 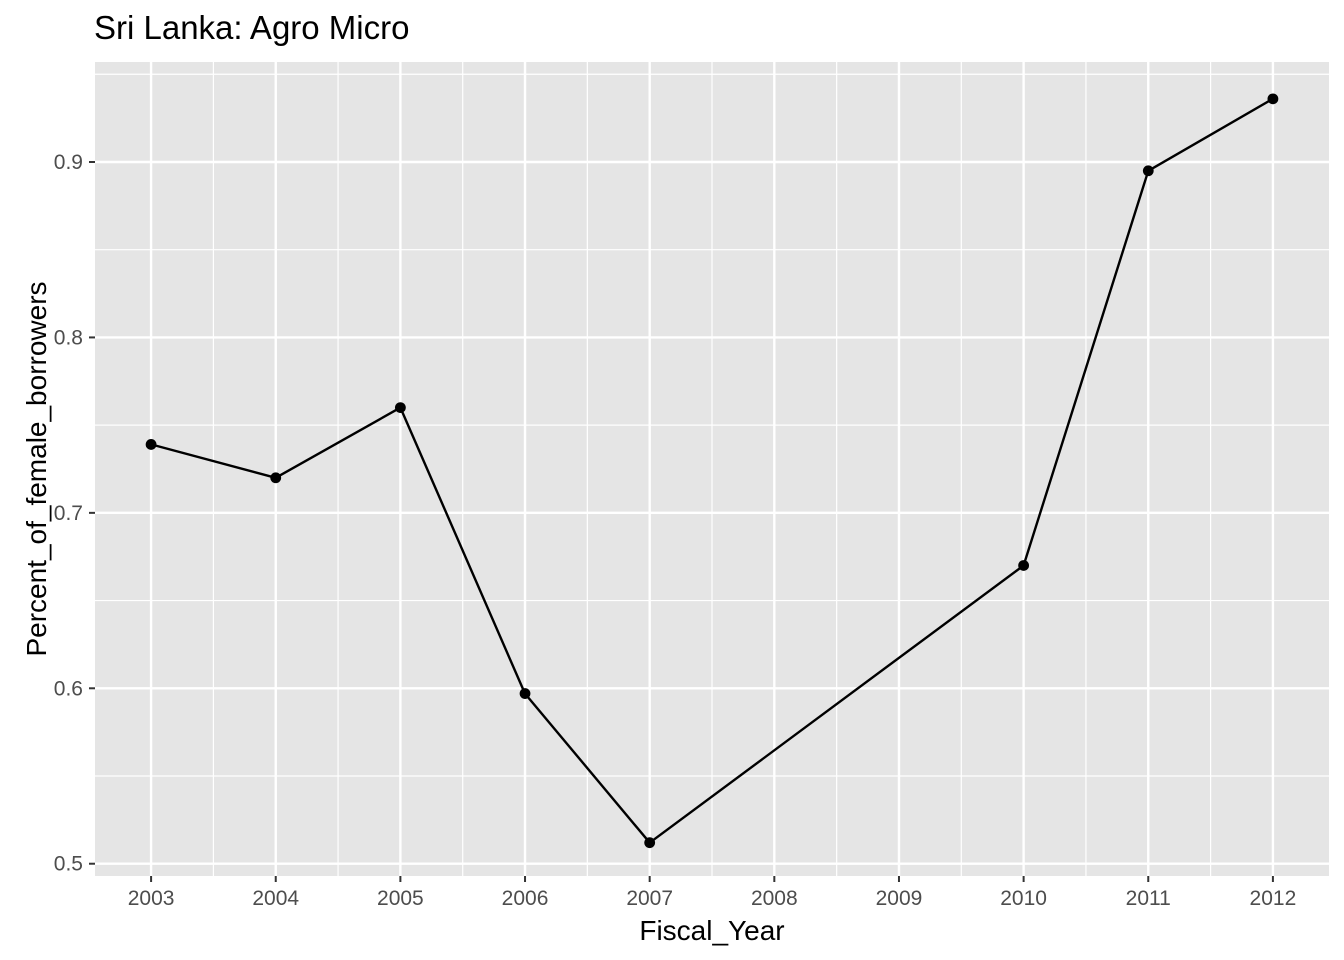 I want to click on y-tick-label: 0.6, so click(x=68, y=688).